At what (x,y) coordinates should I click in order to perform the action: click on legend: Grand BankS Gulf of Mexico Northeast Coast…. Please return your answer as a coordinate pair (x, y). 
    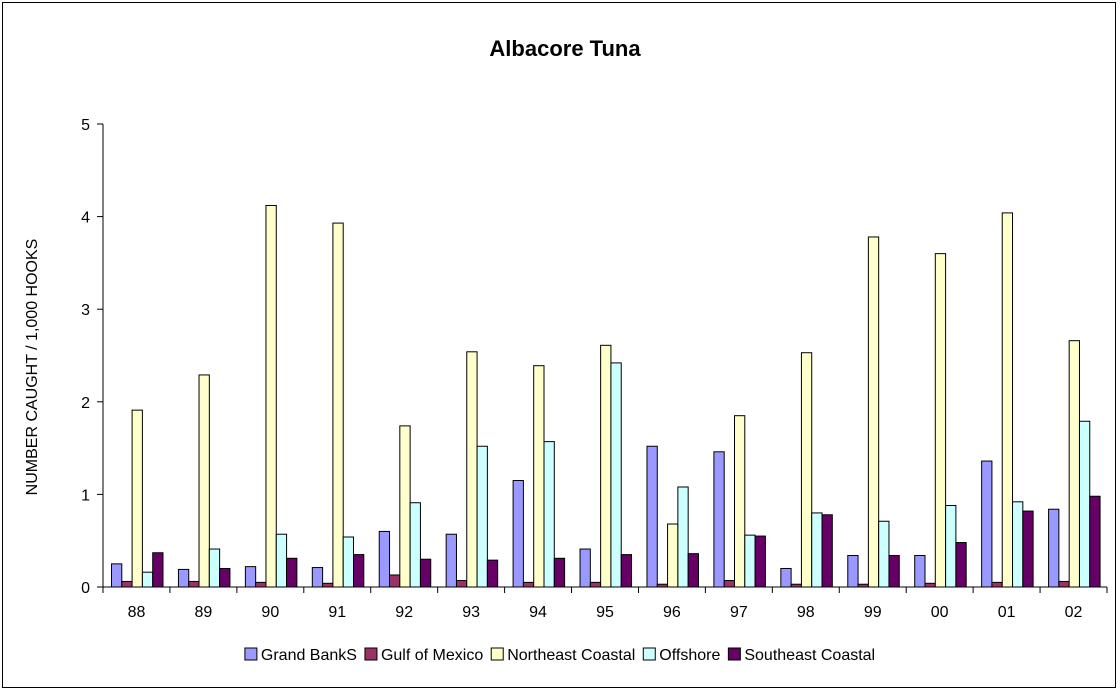
    Looking at the image, I should click on (559, 655).